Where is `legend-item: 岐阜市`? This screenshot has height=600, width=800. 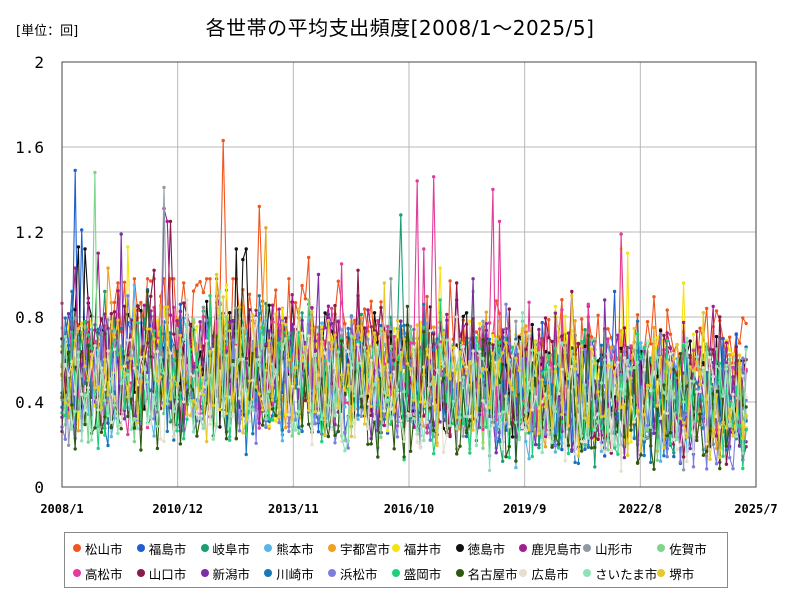 legend-item: 岐阜市 is located at coordinates (232, 548).